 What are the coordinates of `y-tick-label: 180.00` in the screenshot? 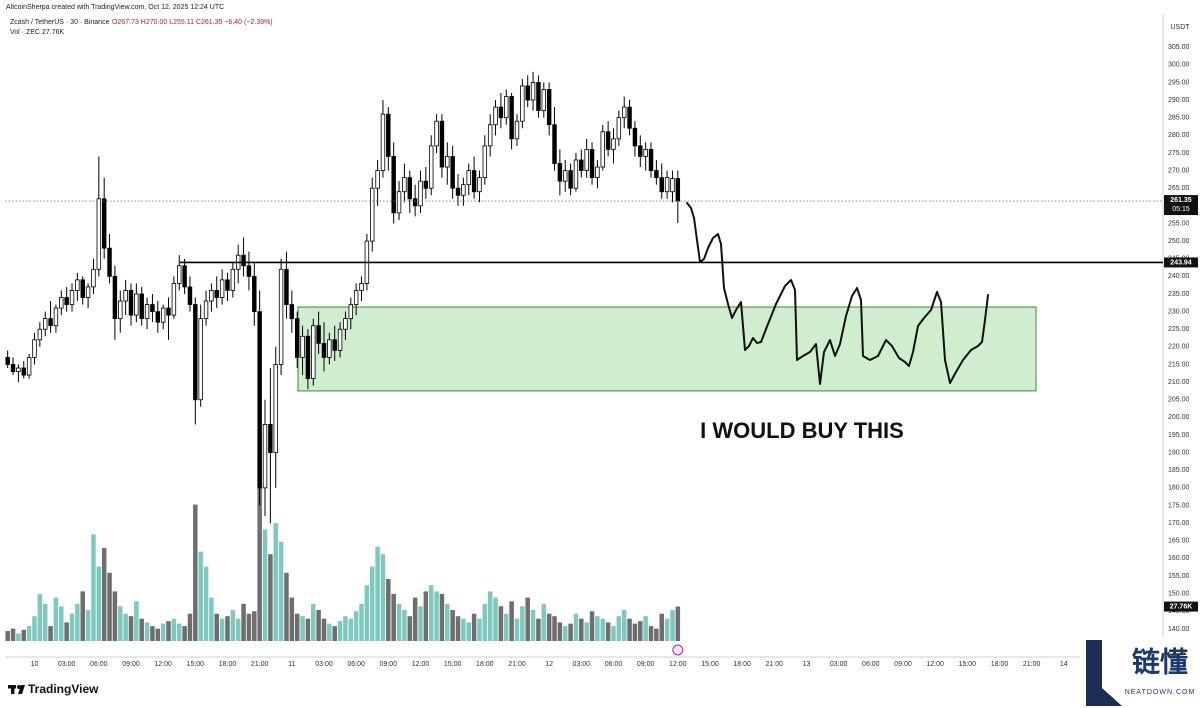 It's located at (1179, 488).